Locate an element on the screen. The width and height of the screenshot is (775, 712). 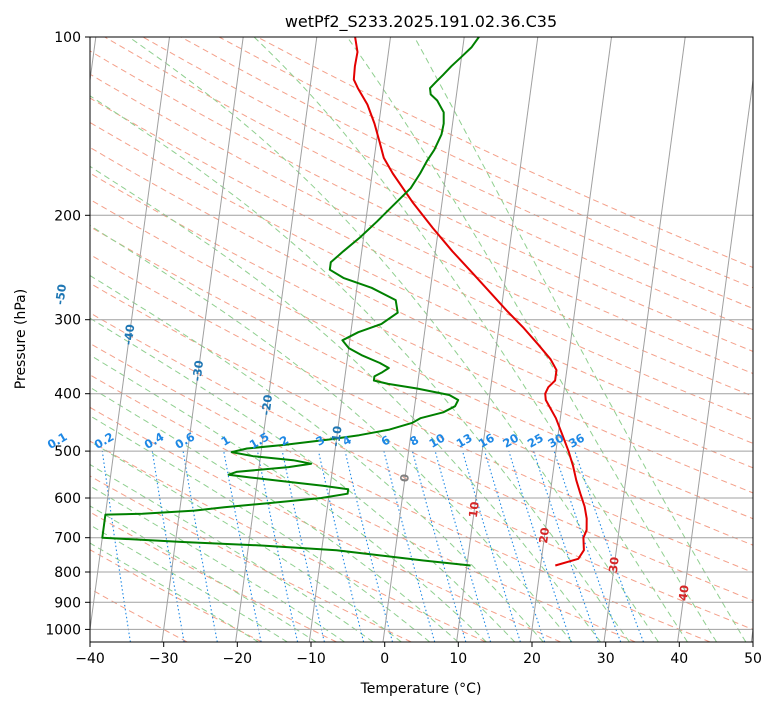
x-tick-label: −40 is located at coordinates (90, 659).